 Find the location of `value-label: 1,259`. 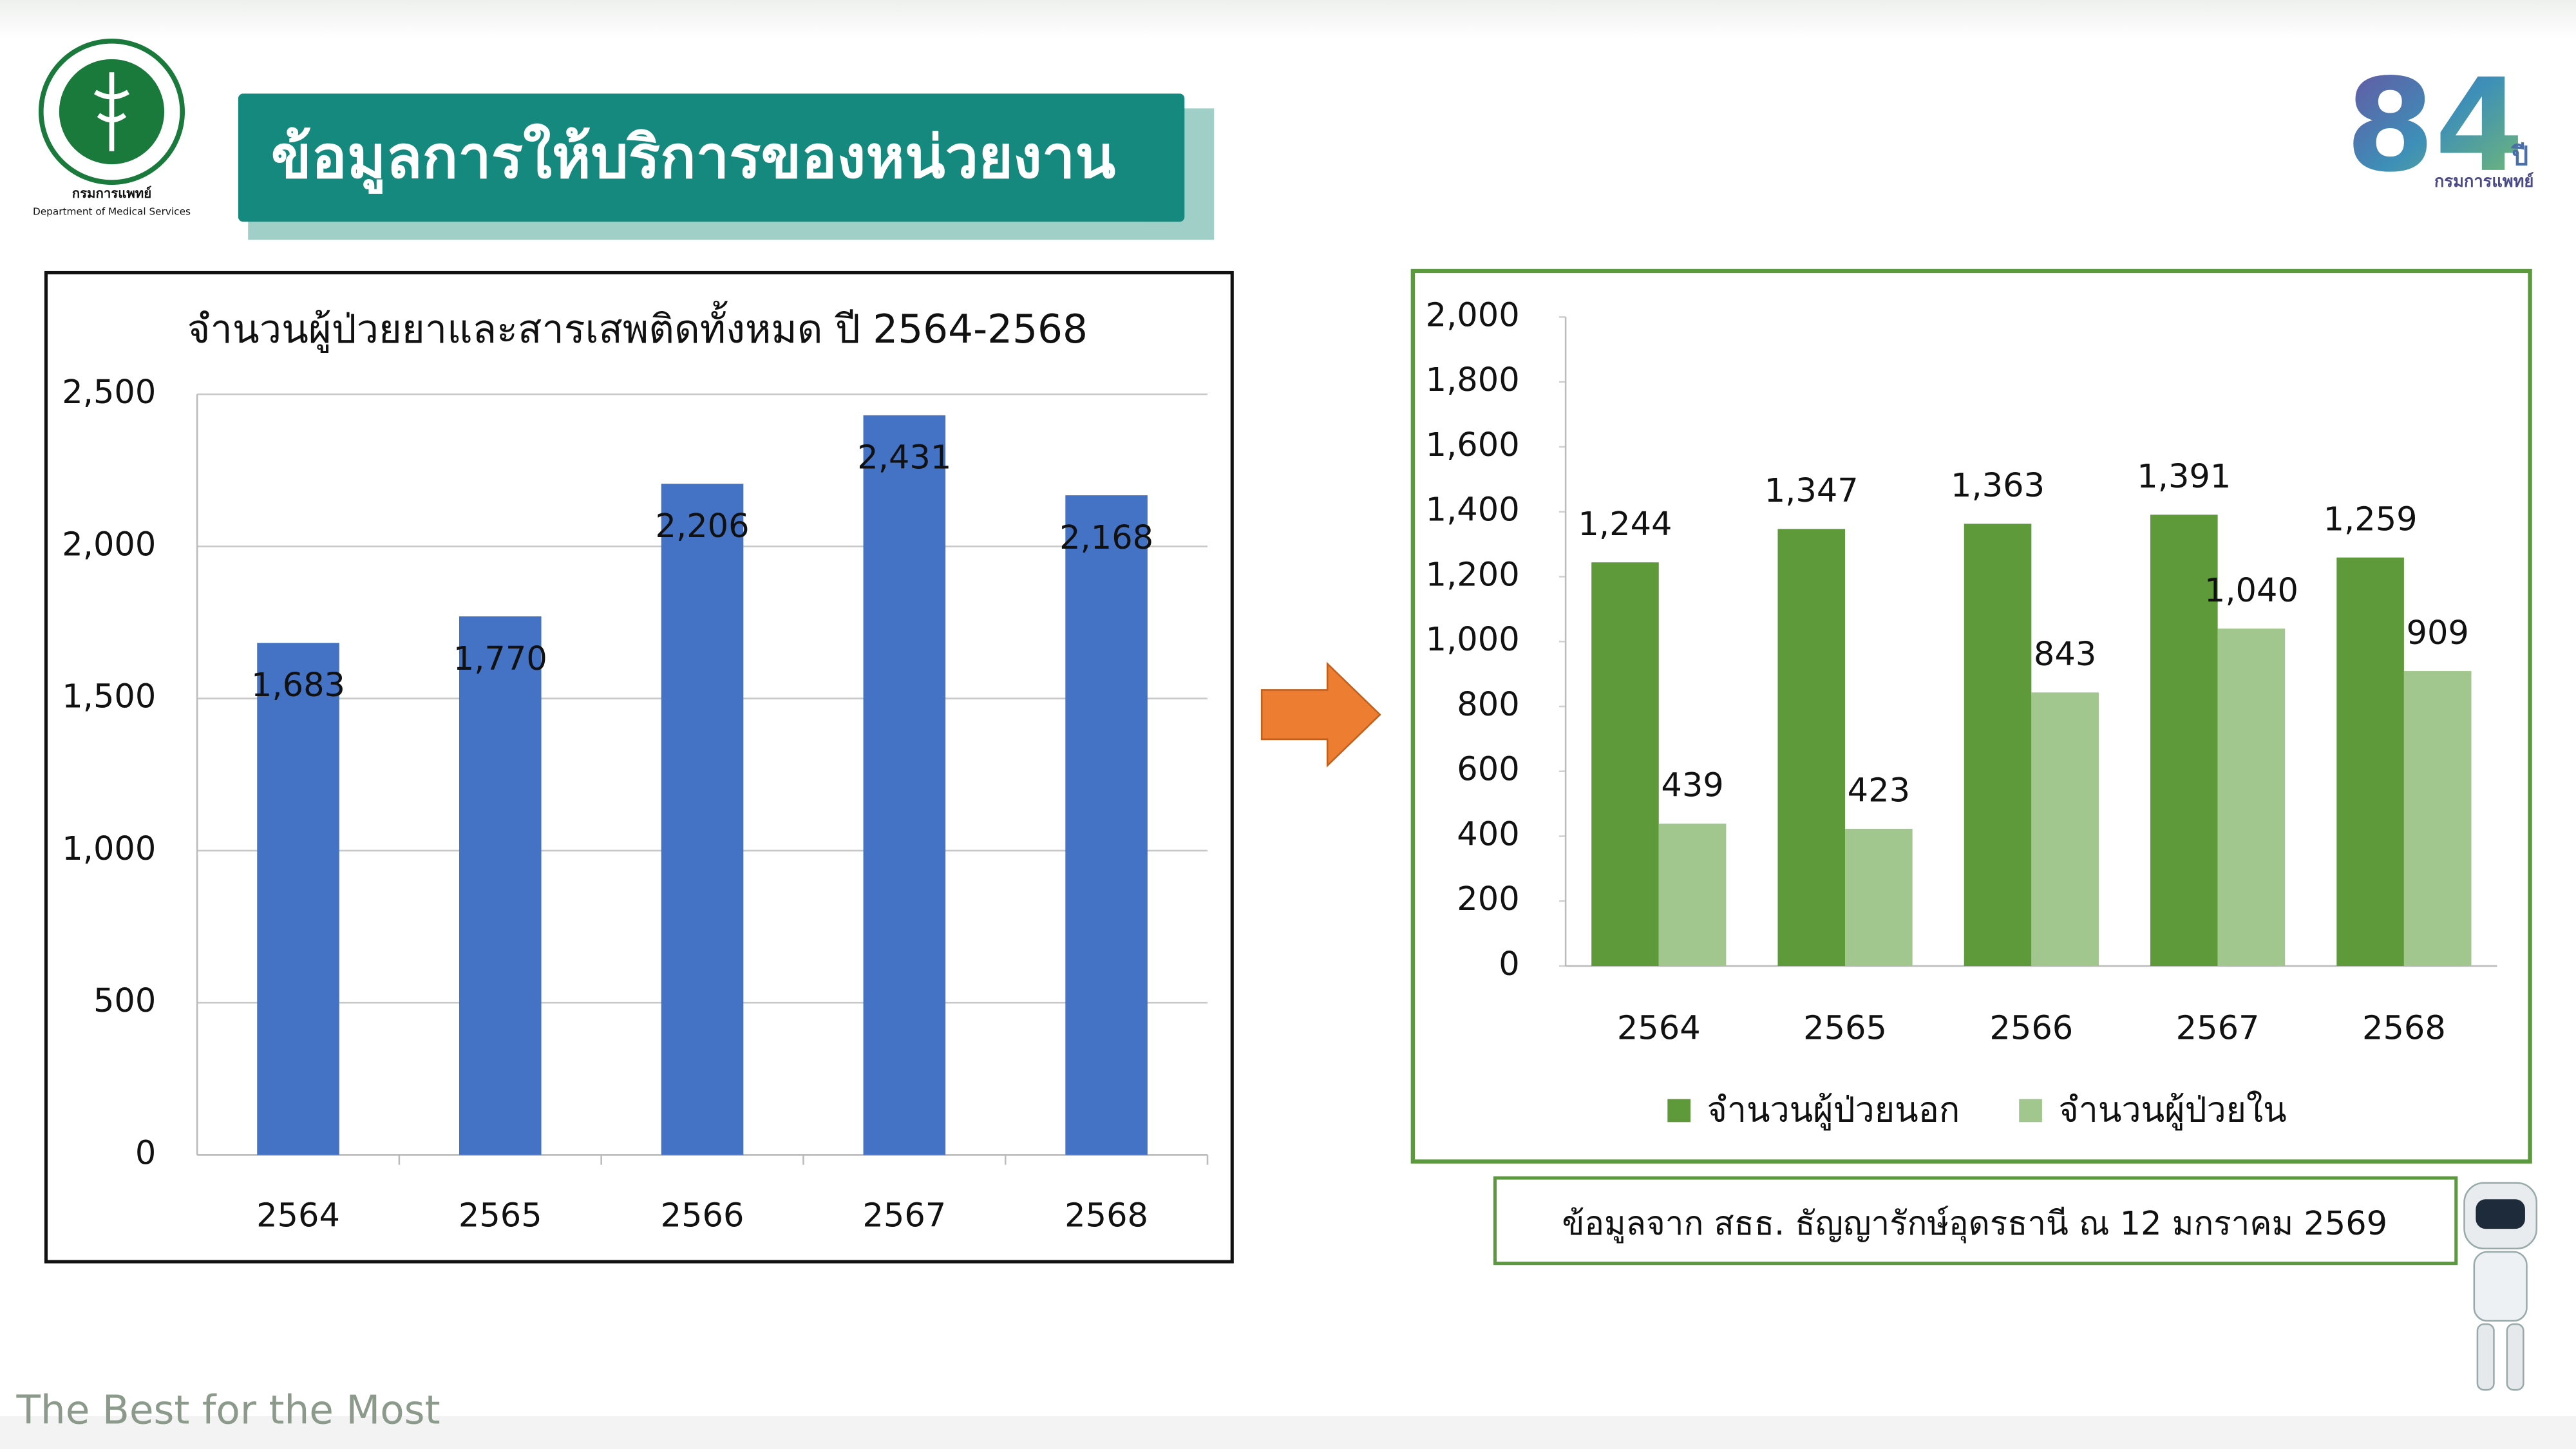

value-label: 1,259 is located at coordinates (2371, 520).